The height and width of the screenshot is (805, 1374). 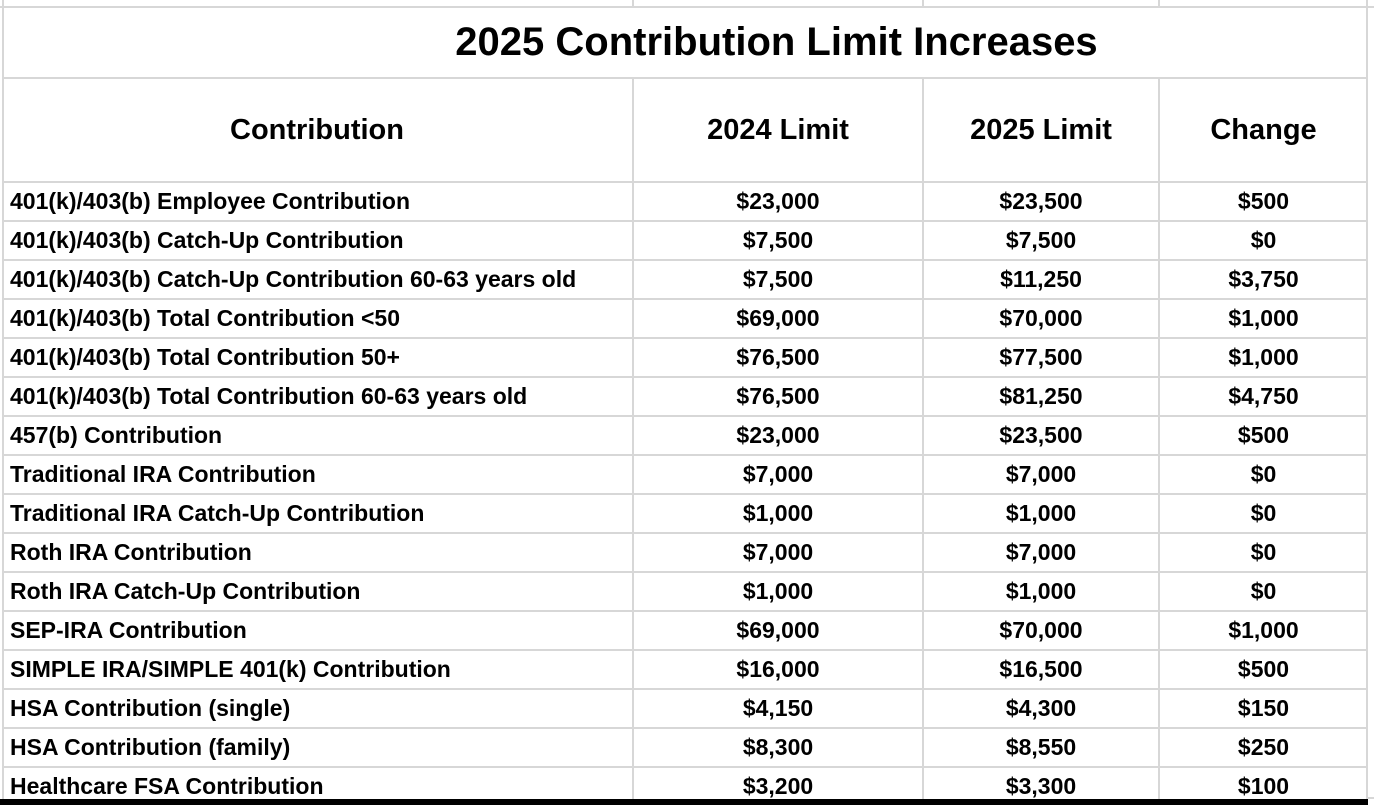 What do you see at coordinates (1040, 395) in the screenshot?
I see `value-2025-limit: $81,250` at bounding box center [1040, 395].